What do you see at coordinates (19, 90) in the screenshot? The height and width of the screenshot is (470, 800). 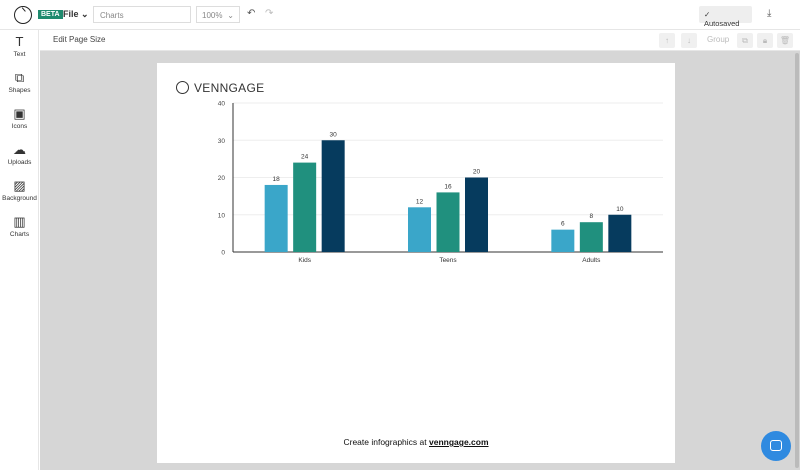 I see `sidebar-label: Shapes` at bounding box center [19, 90].